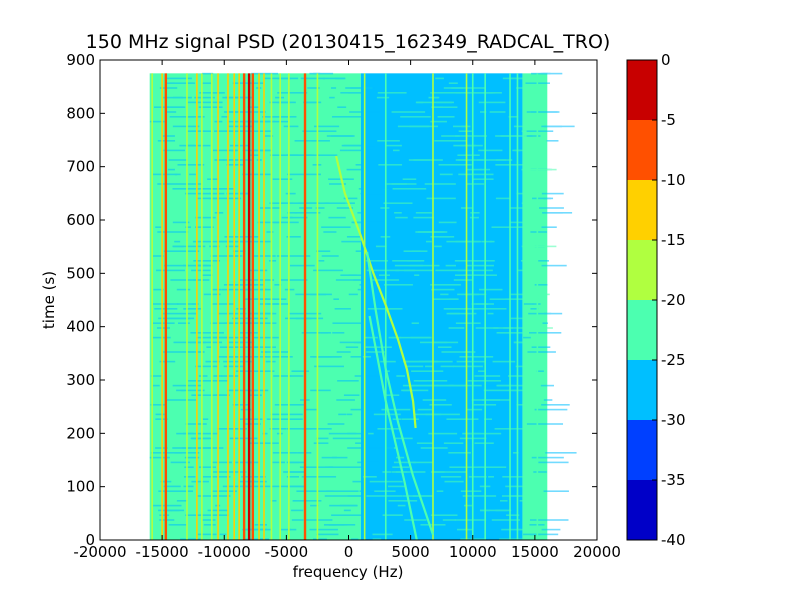  What do you see at coordinates (224, 552) in the screenshot?
I see `x-tick-label: -10000` at bounding box center [224, 552].